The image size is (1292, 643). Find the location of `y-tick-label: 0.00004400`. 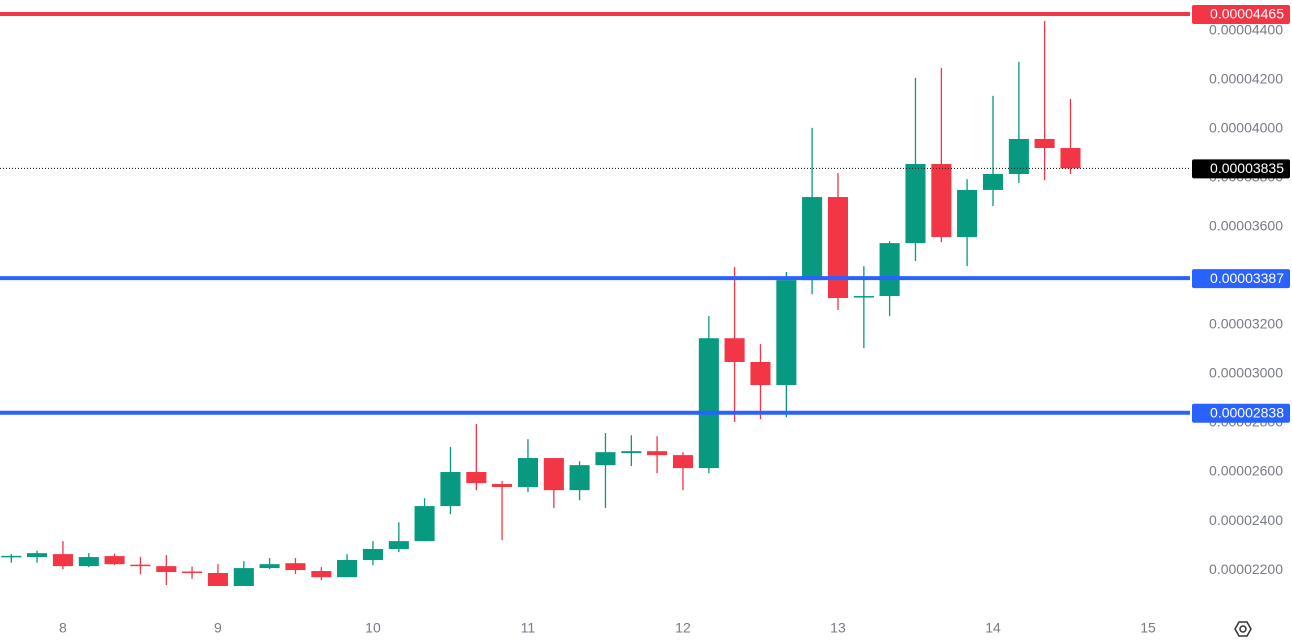

y-tick-label: 0.00004400 is located at coordinates (1246, 30).